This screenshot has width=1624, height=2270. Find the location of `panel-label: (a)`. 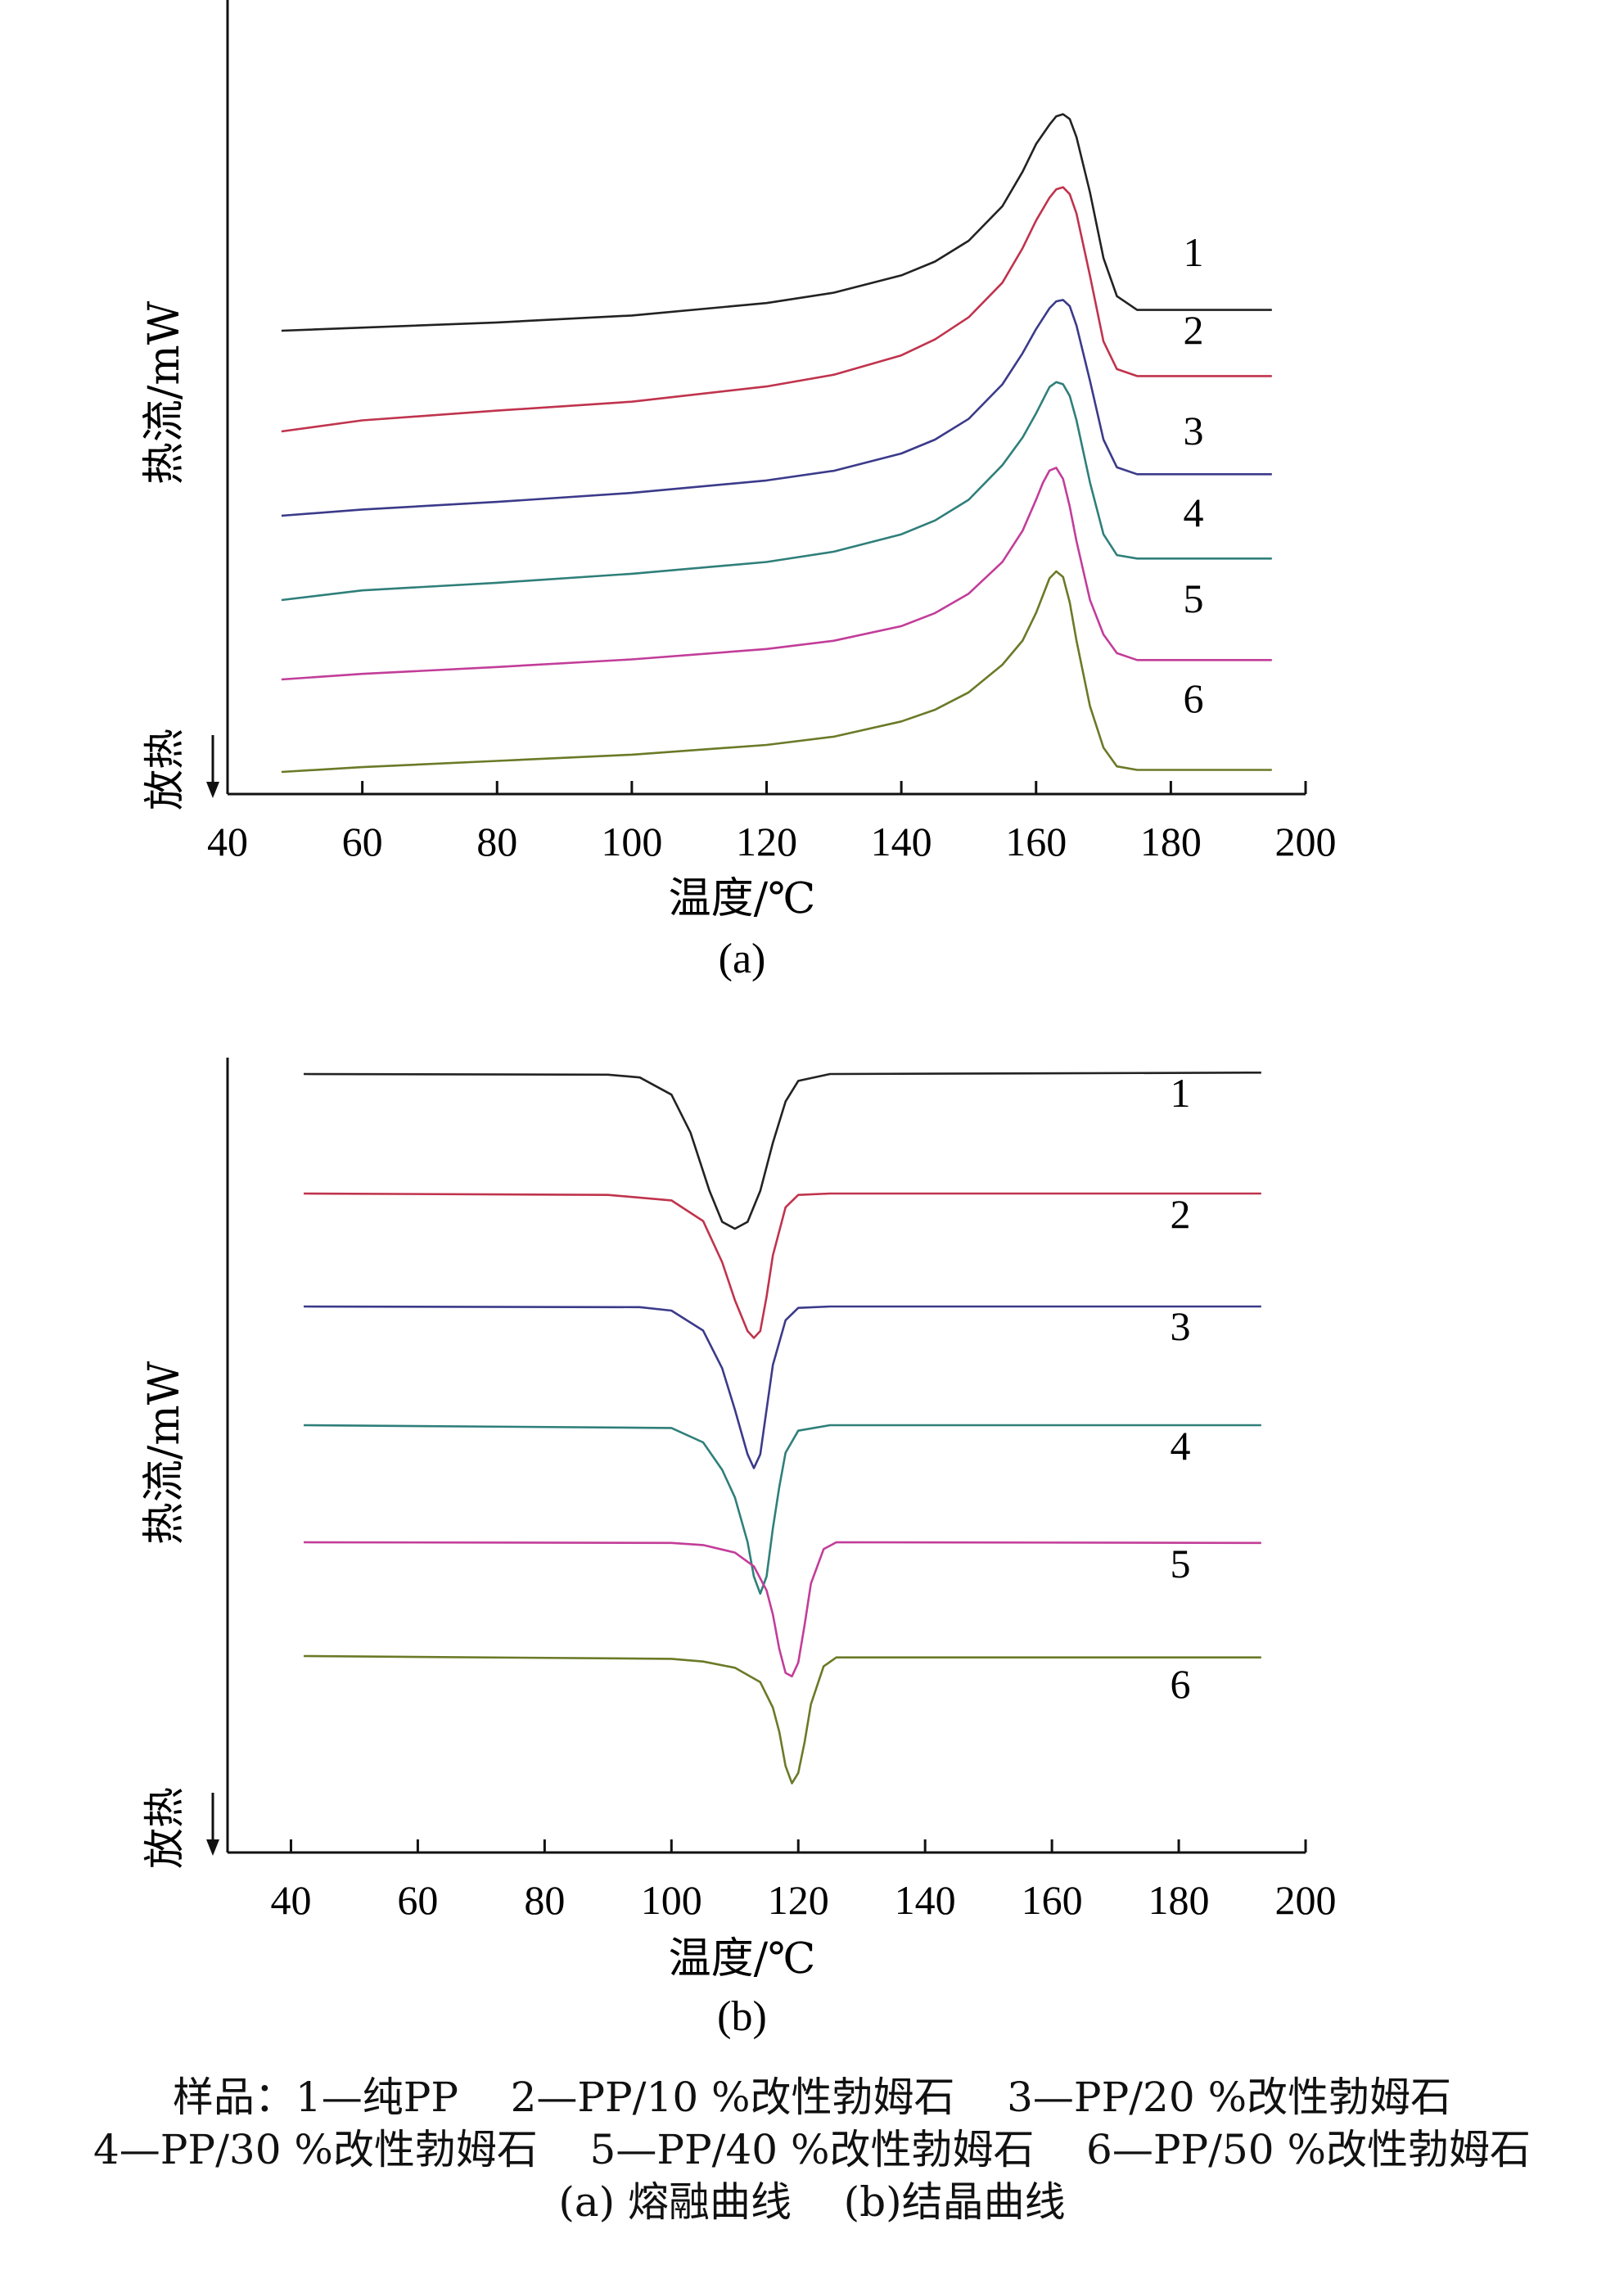

panel-label: (a) is located at coordinates (743, 959).